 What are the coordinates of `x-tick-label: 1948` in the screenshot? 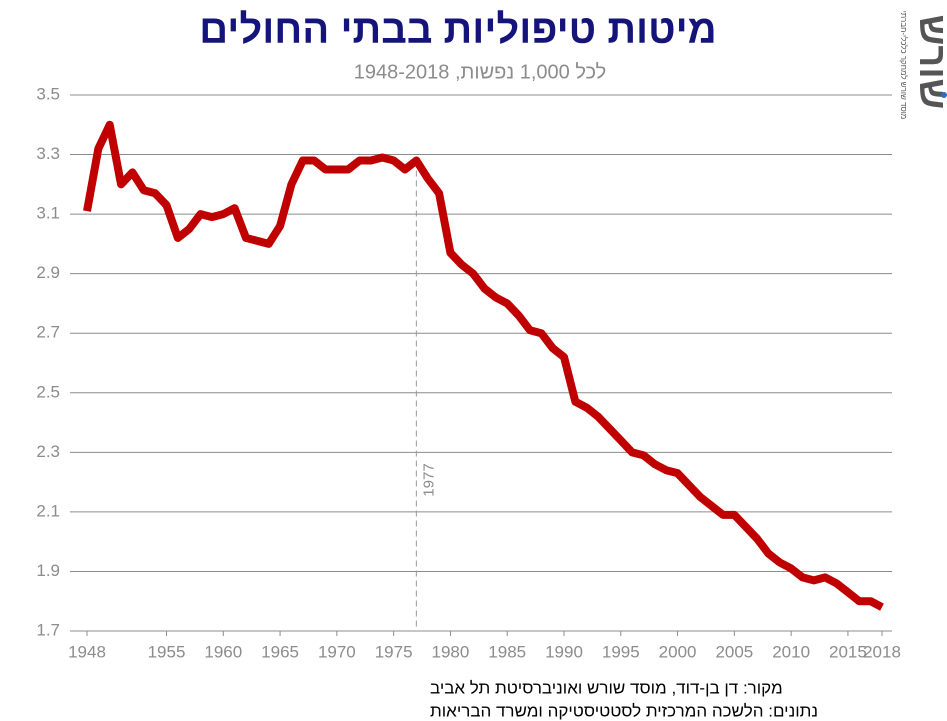 It's located at (87, 651).